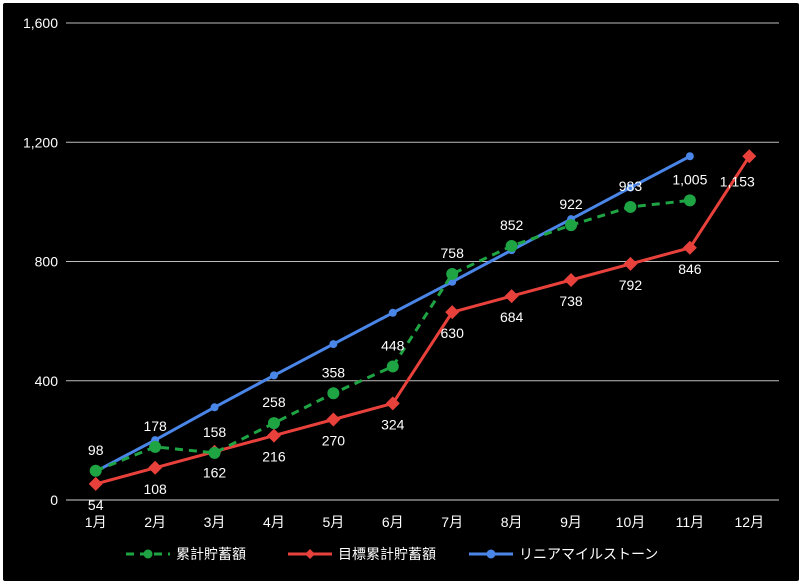  What do you see at coordinates (453, 333) in the screenshot?
I see `data-label: 630` at bounding box center [453, 333].